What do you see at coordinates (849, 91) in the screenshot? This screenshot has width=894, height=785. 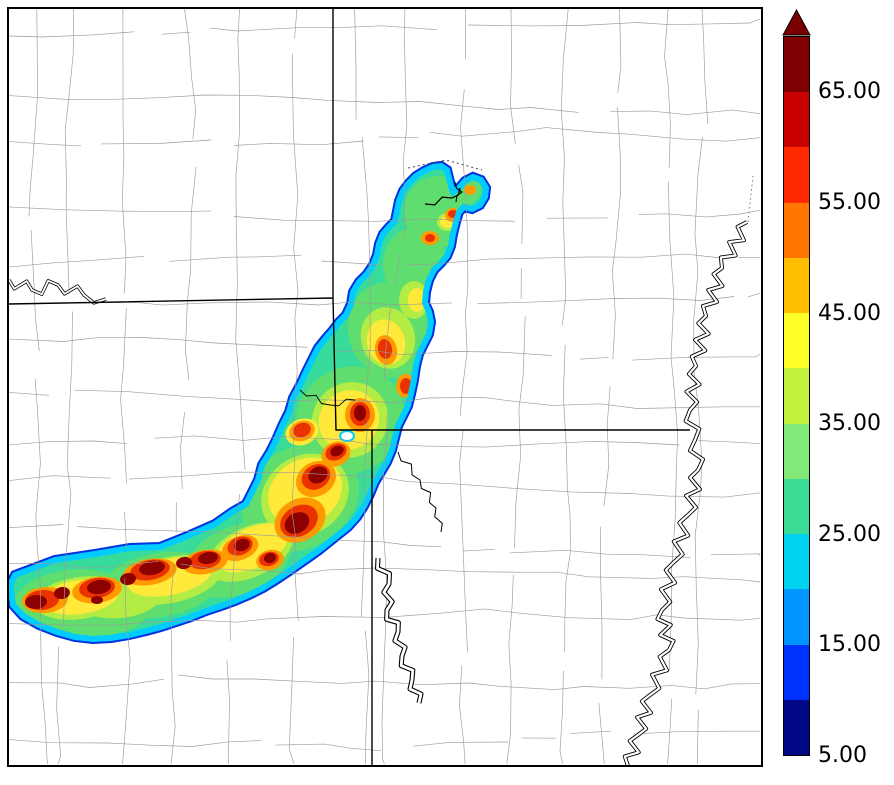 I see `colorbar-tick-label: 65.00` at bounding box center [849, 91].